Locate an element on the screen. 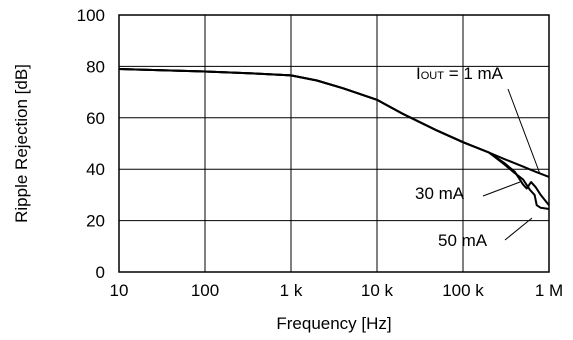 Image resolution: width=573 pixels, height=340 pixels. y-tick-label: 100 is located at coordinates (91, 15).